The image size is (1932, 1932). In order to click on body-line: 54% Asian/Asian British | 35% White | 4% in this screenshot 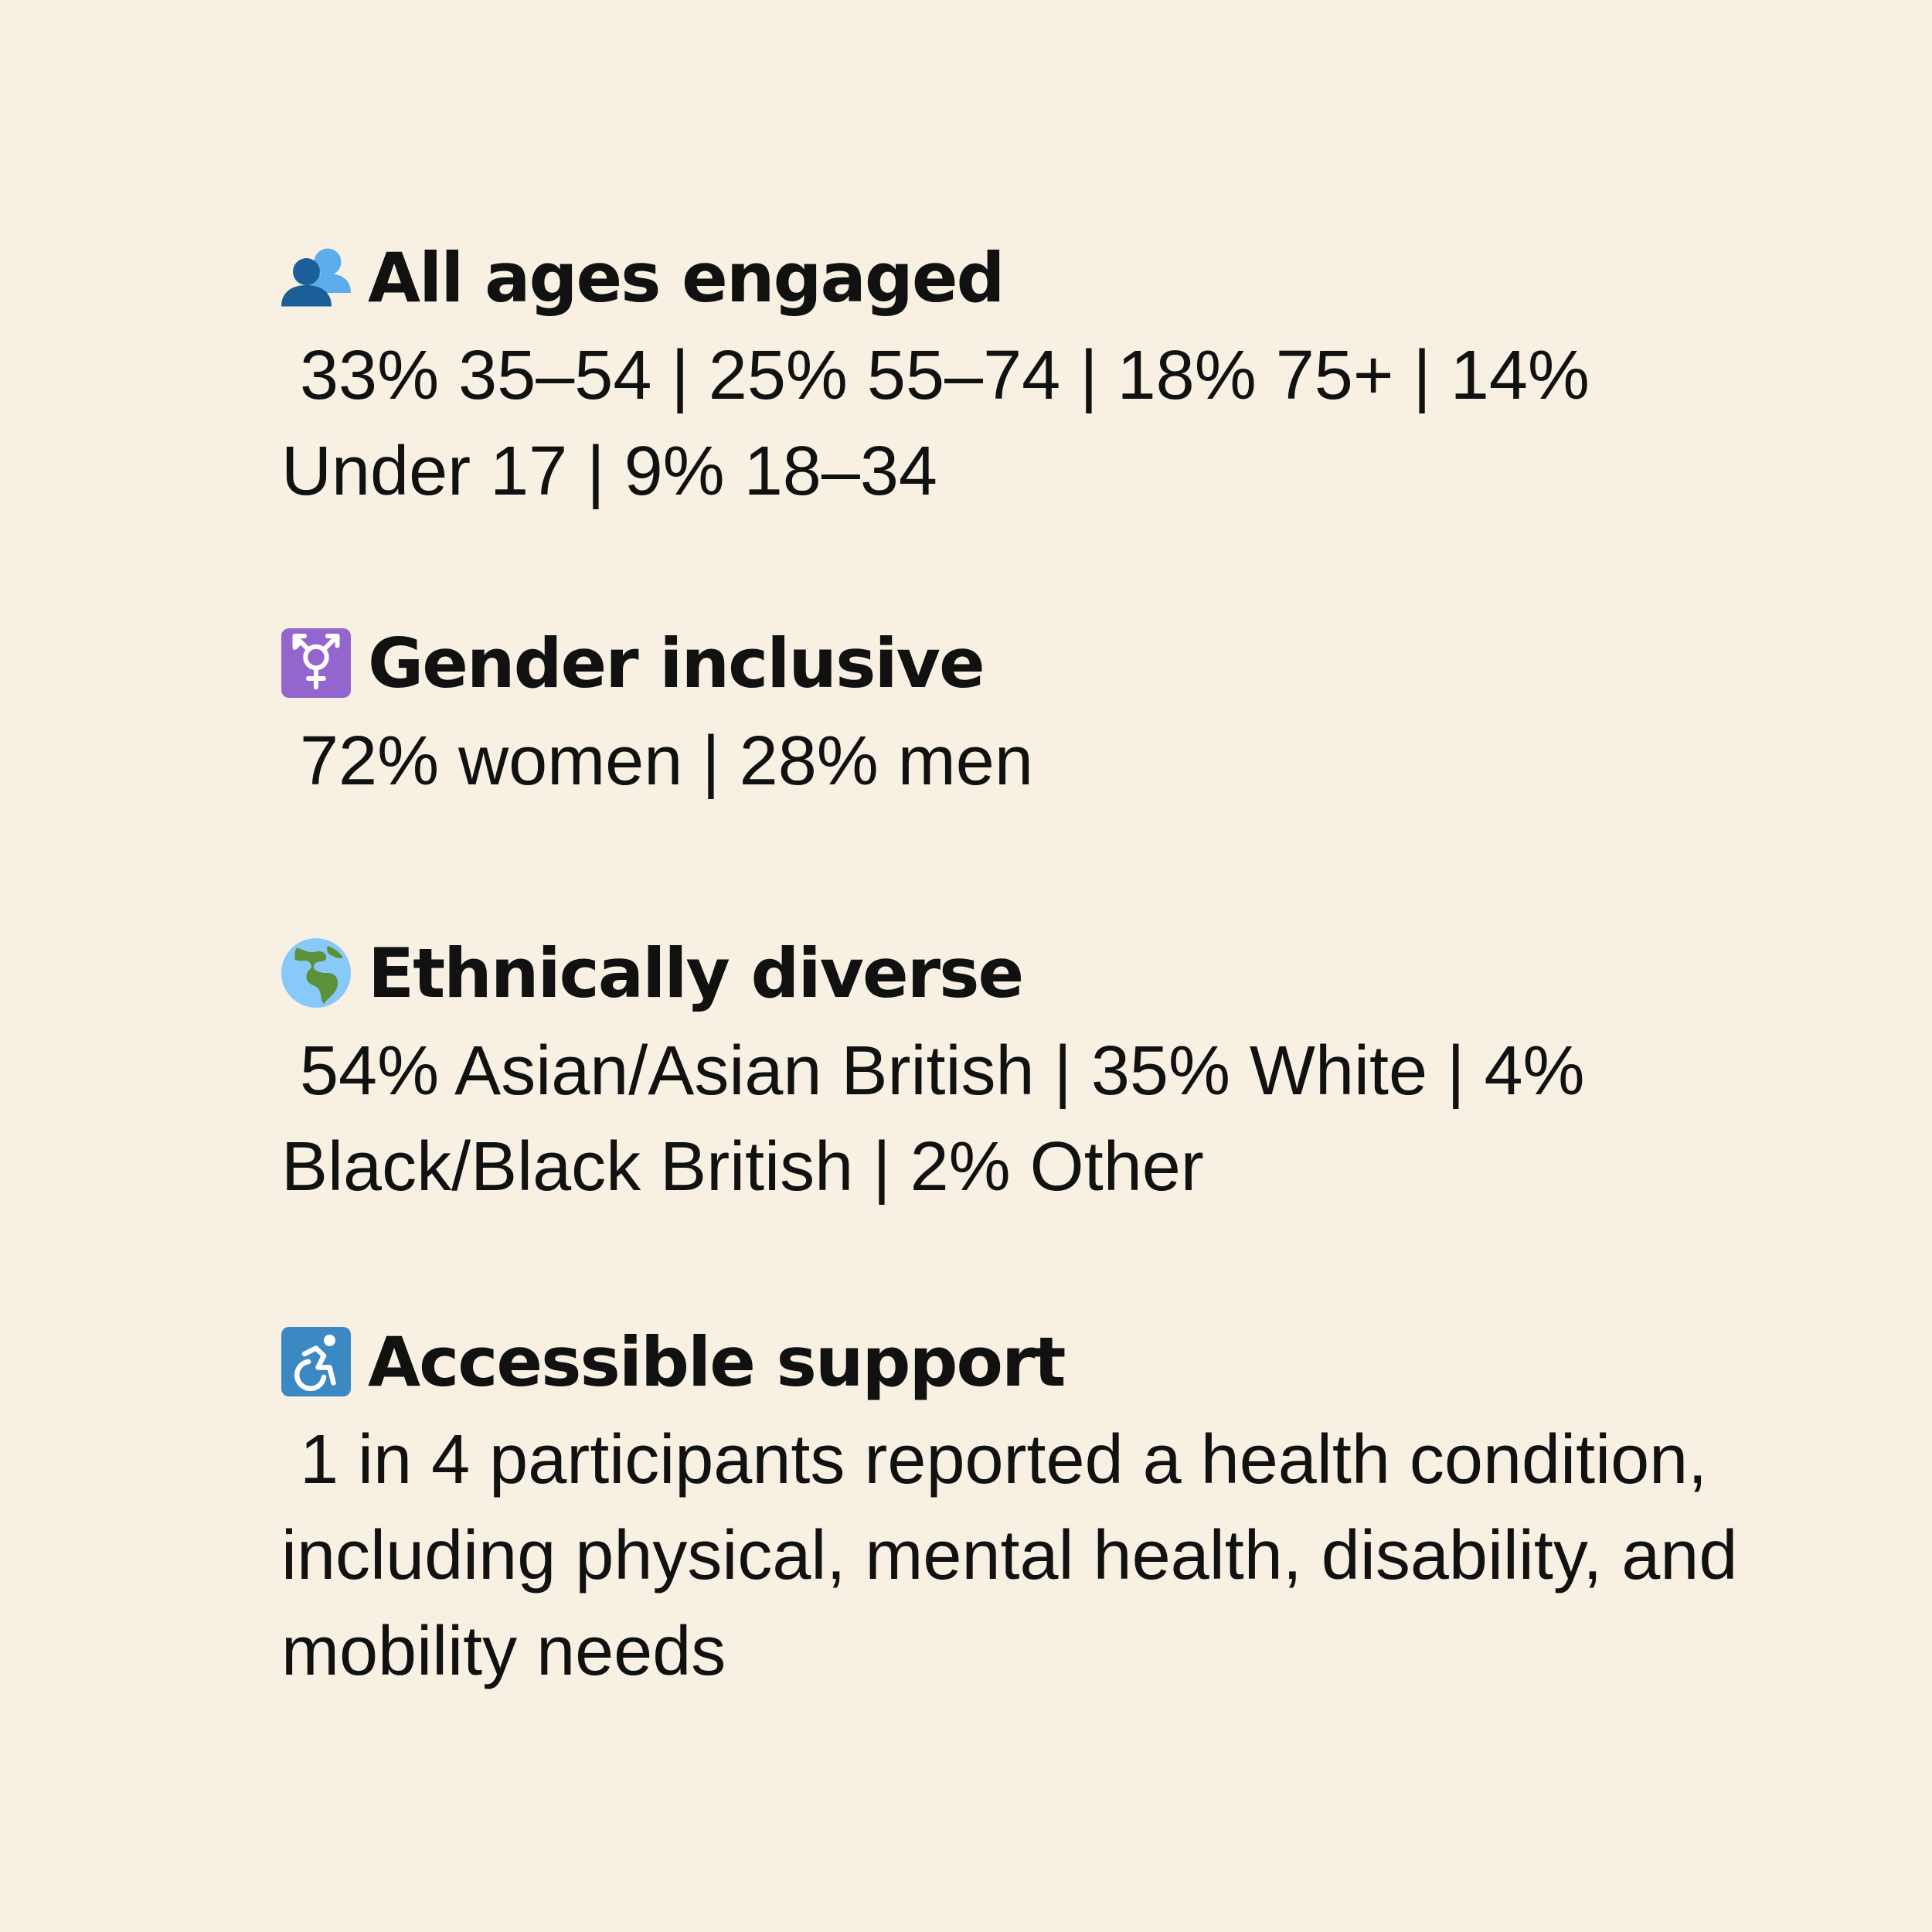, I will do `click(942, 1071)`.